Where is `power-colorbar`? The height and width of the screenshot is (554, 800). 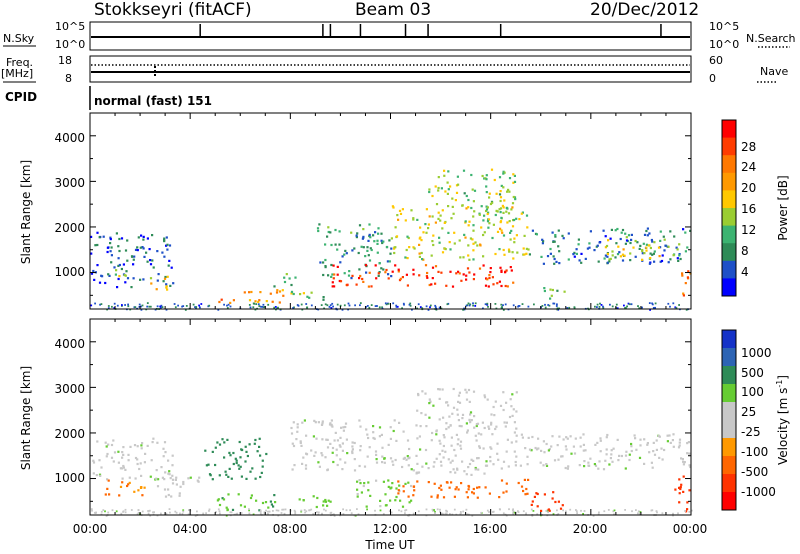 power-colorbar is located at coordinates (729, 208).